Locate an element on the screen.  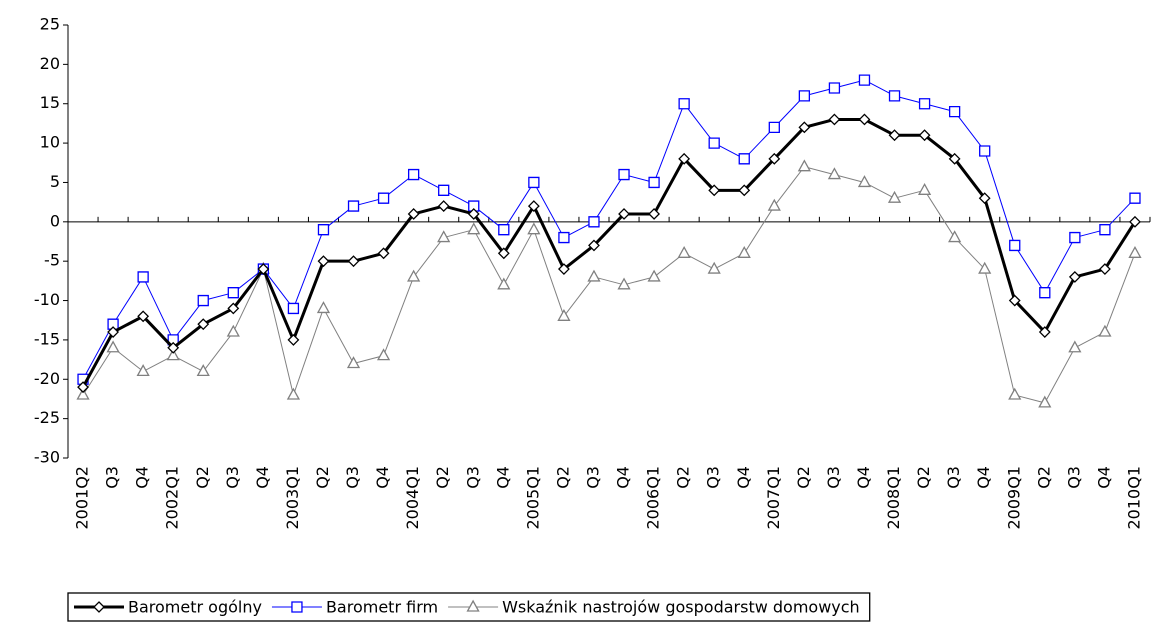
legend-label: Barometr ogólny is located at coordinates (195, 607).